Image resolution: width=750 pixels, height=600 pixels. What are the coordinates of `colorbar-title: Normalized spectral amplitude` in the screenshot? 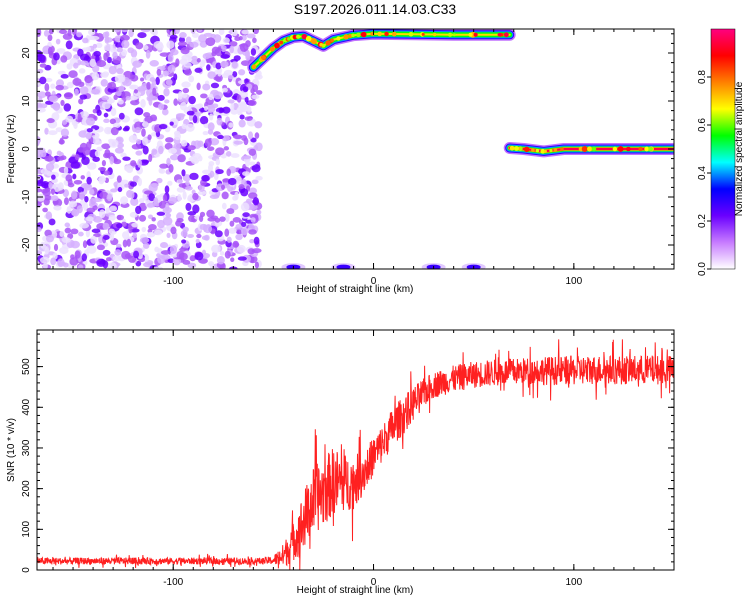 It's located at (739, 148).